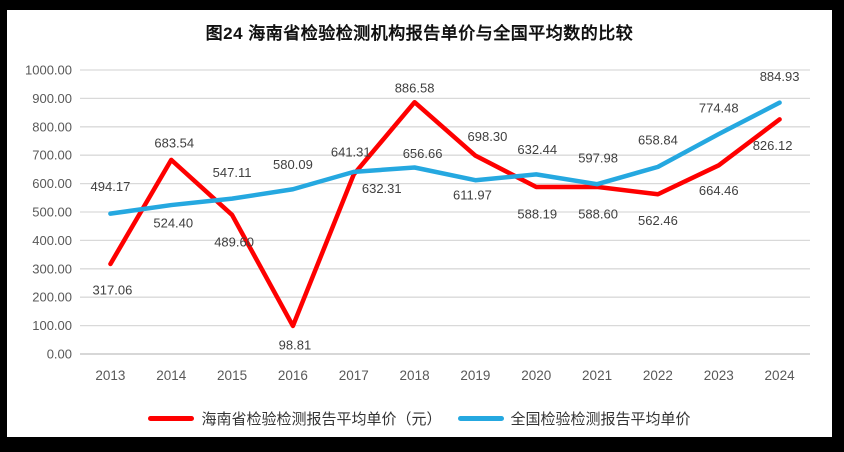 Image resolution: width=844 pixels, height=452 pixels. I want to click on data-label-series-1: 641.31, so click(351, 151).